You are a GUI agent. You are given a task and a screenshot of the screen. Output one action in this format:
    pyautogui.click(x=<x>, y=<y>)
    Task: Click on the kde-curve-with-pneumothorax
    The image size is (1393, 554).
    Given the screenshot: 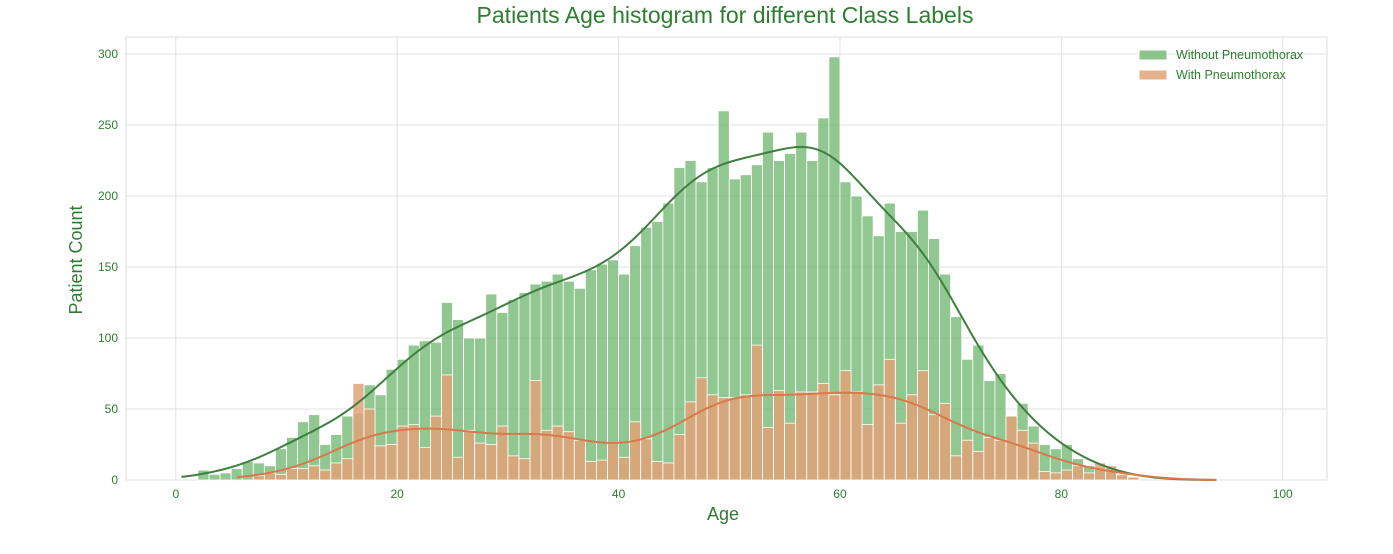 What is the action you would take?
    pyautogui.click(x=726, y=436)
    